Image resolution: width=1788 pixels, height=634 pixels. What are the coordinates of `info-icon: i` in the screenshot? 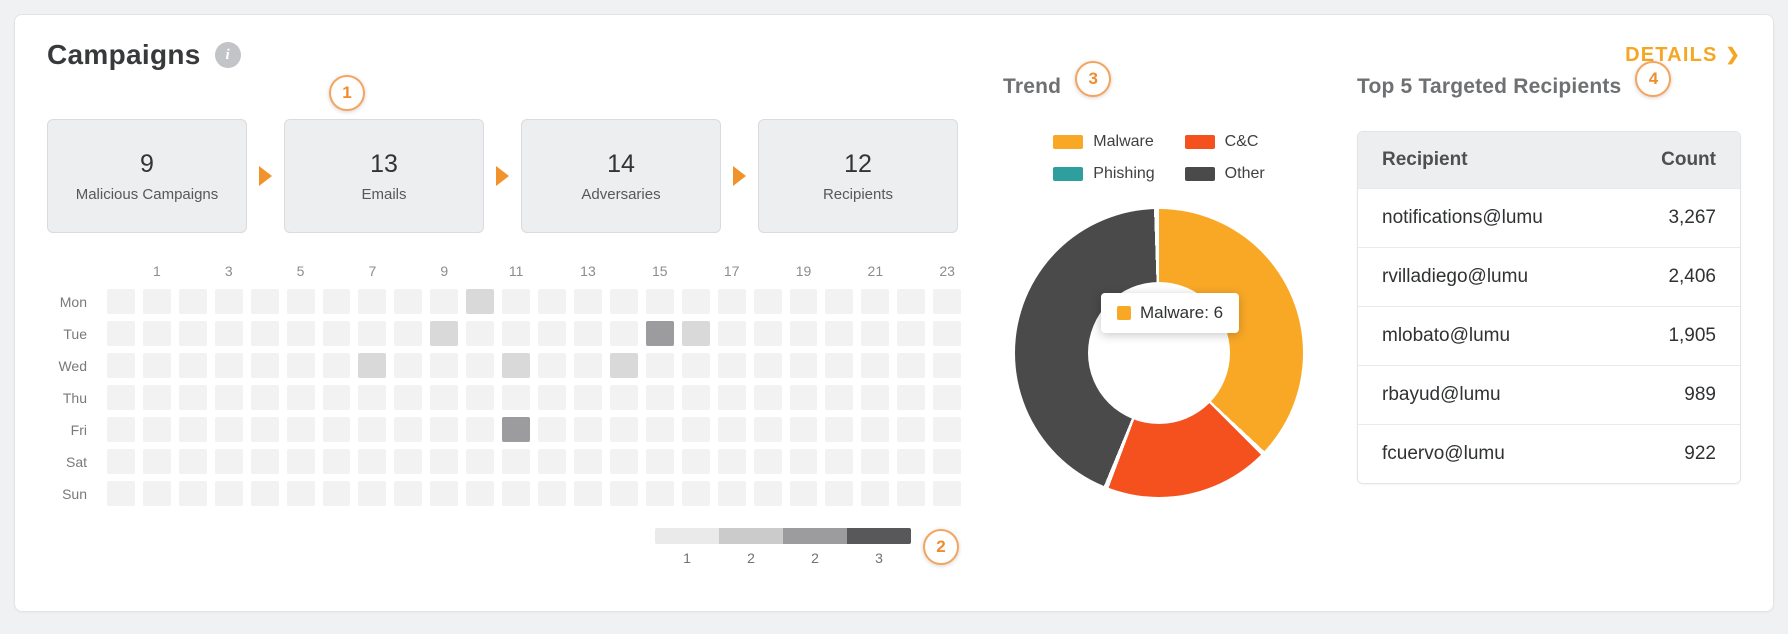 It's located at (227, 55).